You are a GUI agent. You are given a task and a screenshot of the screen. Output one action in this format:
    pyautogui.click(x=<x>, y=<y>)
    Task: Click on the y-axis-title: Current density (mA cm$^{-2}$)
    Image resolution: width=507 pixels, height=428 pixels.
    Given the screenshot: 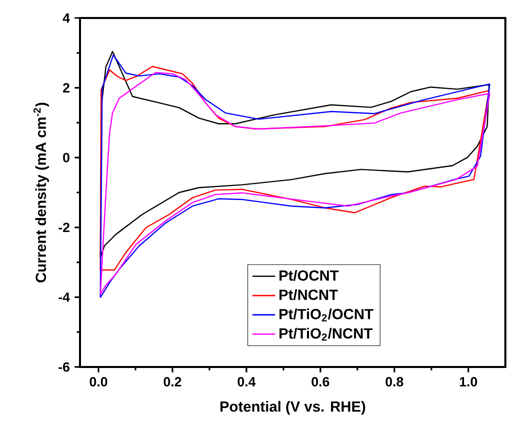 What is the action you would take?
    pyautogui.click(x=41, y=192)
    